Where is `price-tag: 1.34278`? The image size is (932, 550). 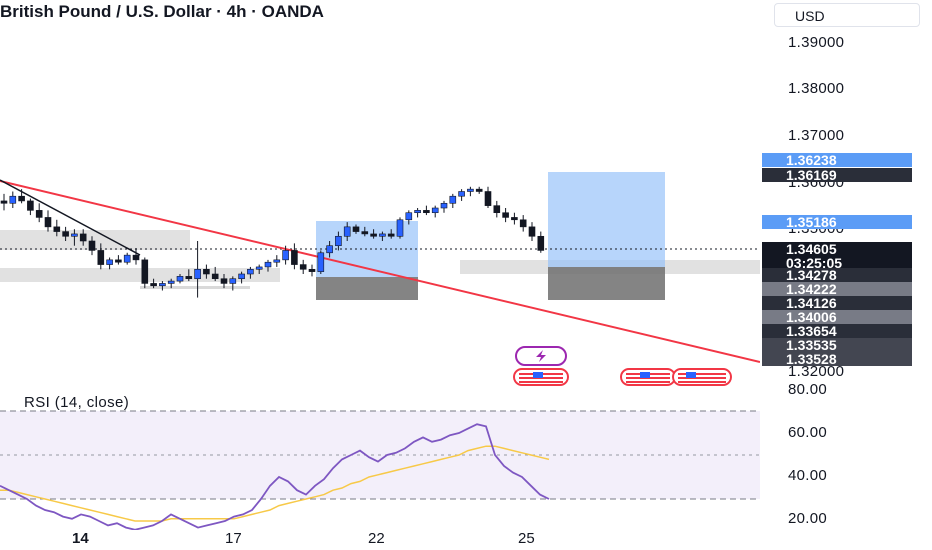 price-tag: 1.34278 is located at coordinates (837, 275).